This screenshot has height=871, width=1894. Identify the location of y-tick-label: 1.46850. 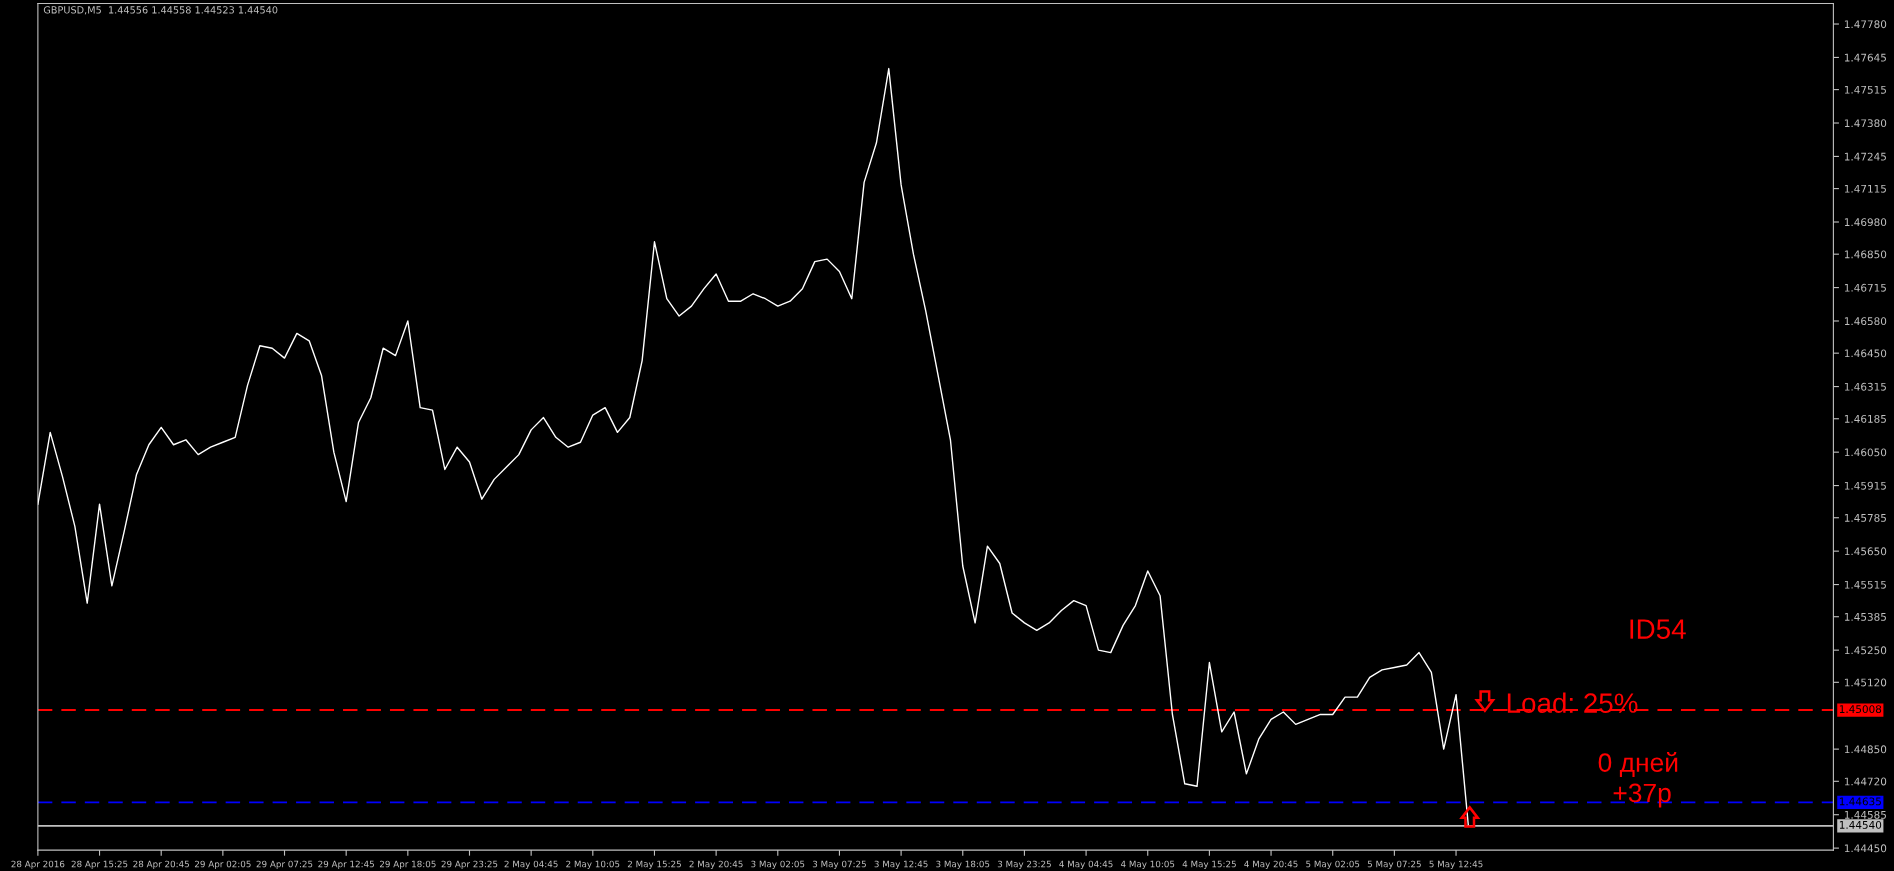
(1865, 254).